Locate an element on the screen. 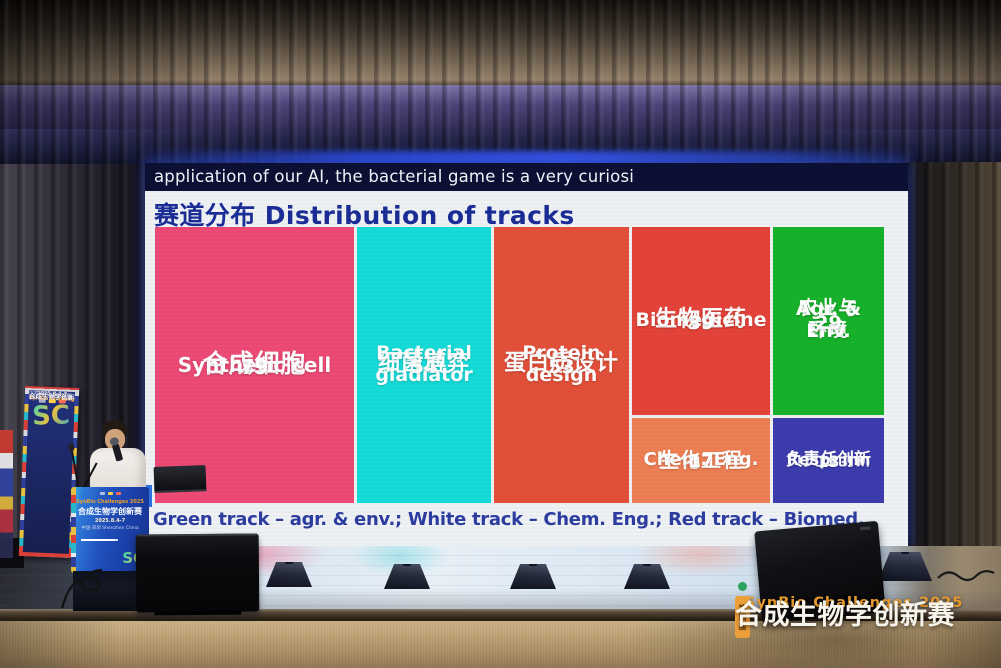  treemap-block-biomedicine: 生物医药 Biomedicine 39 is located at coordinates (701, 321).